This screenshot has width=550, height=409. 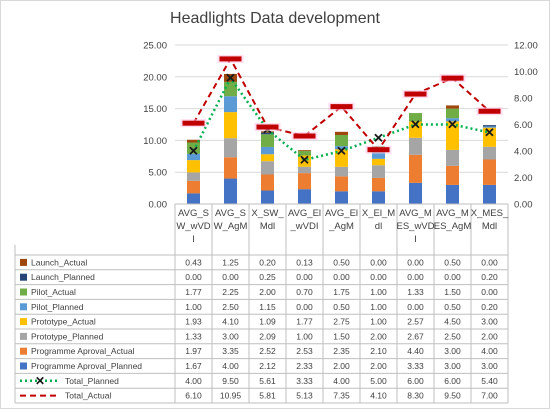 What do you see at coordinates (193, 351) in the screenshot?
I see `table-cell: 1.97` at bounding box center [193, 351].